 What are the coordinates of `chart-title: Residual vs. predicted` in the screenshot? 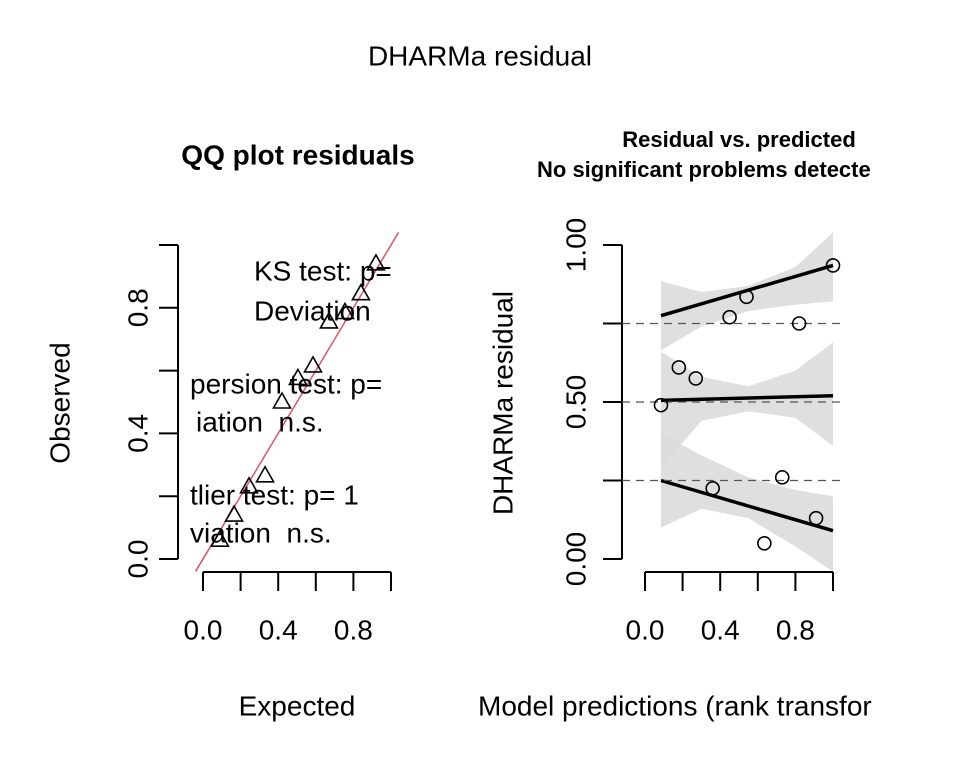 It's located at (739, 139).